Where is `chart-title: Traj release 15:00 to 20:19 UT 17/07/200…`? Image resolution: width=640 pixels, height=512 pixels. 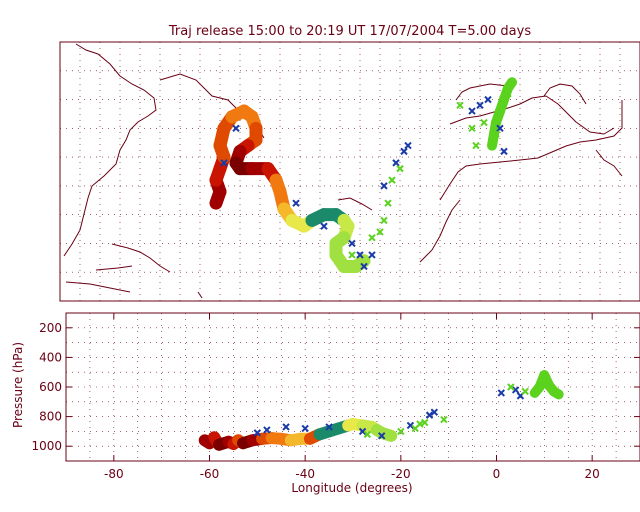 chart-title: Traj release 15:00 to 20:19 UT 17/07/200… is located at coordinates (349, 31).